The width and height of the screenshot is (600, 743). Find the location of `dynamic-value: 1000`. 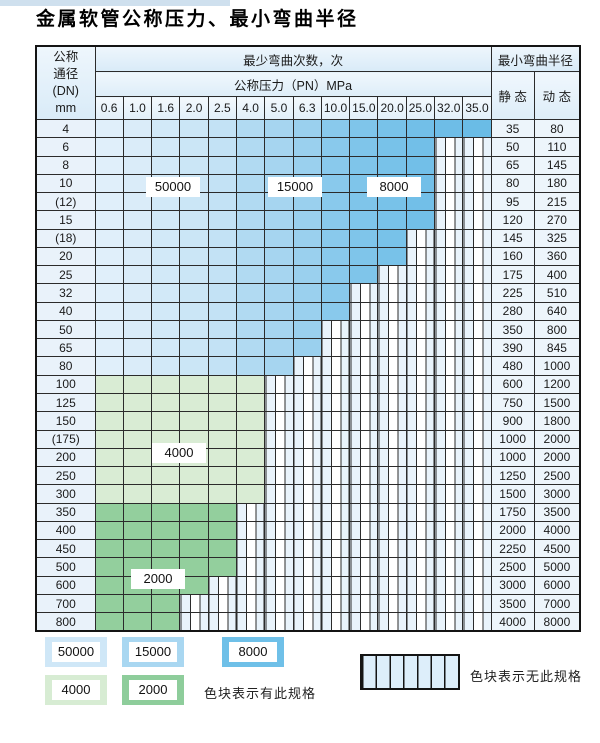

dynamic-value: 1000 is located at coordinates (557, 366).